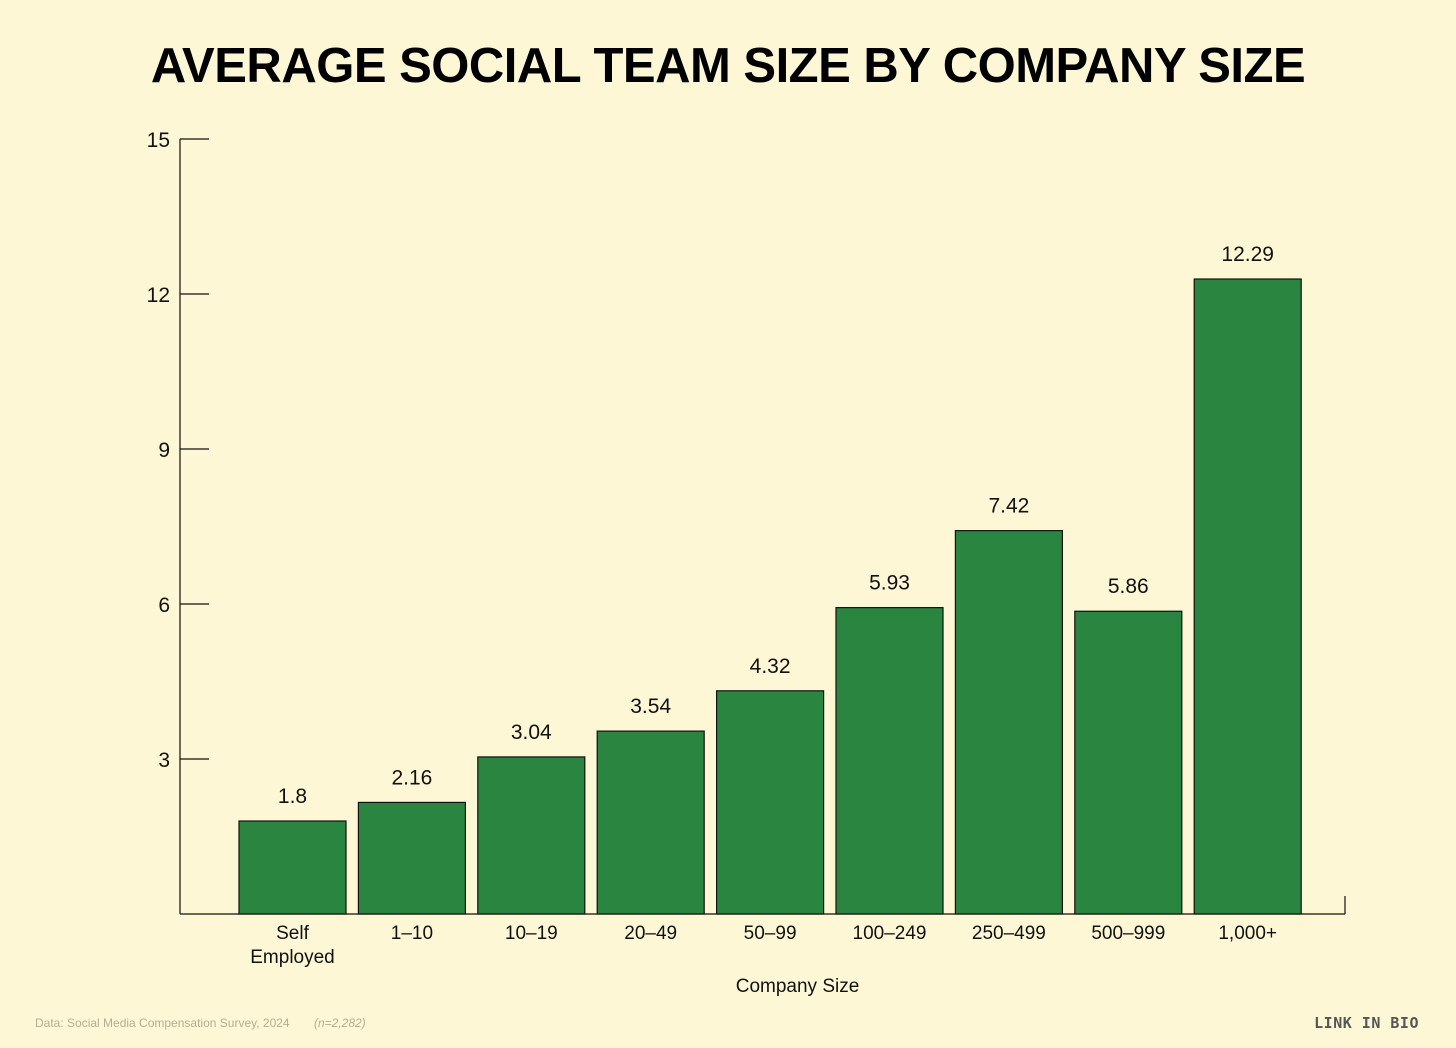  Describe the element at coordinates (158, 295) in the screenshot. I see `y-tick-label: 12` at that location.